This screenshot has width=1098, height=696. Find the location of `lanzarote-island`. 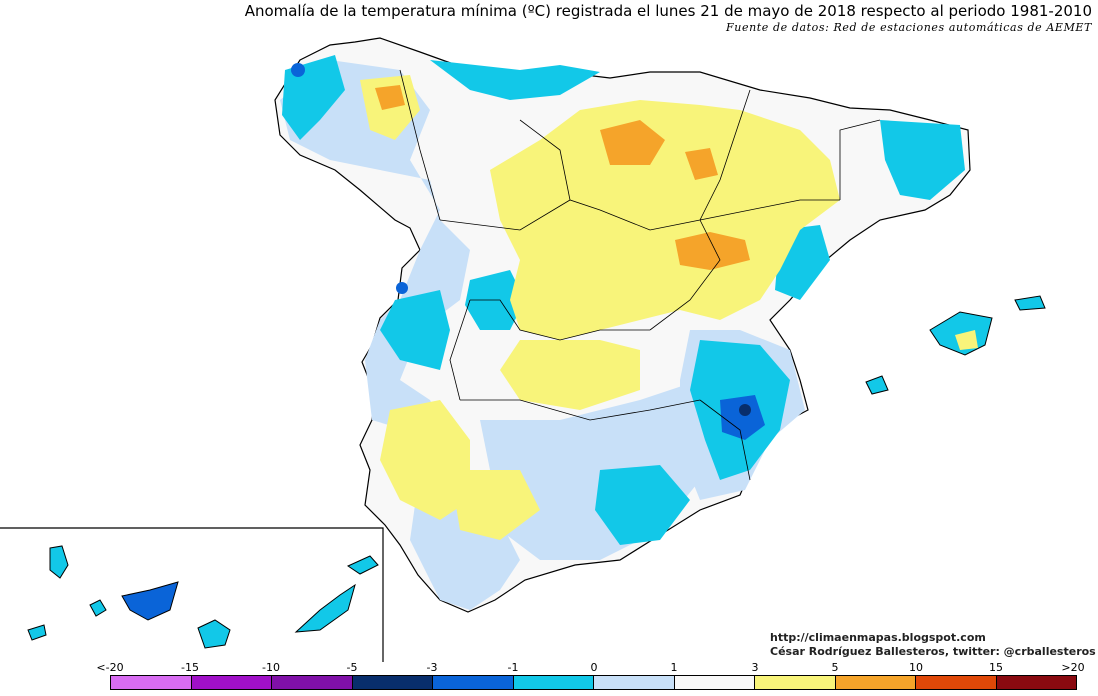

lanzarote-island is located at coordinates (362, 565).